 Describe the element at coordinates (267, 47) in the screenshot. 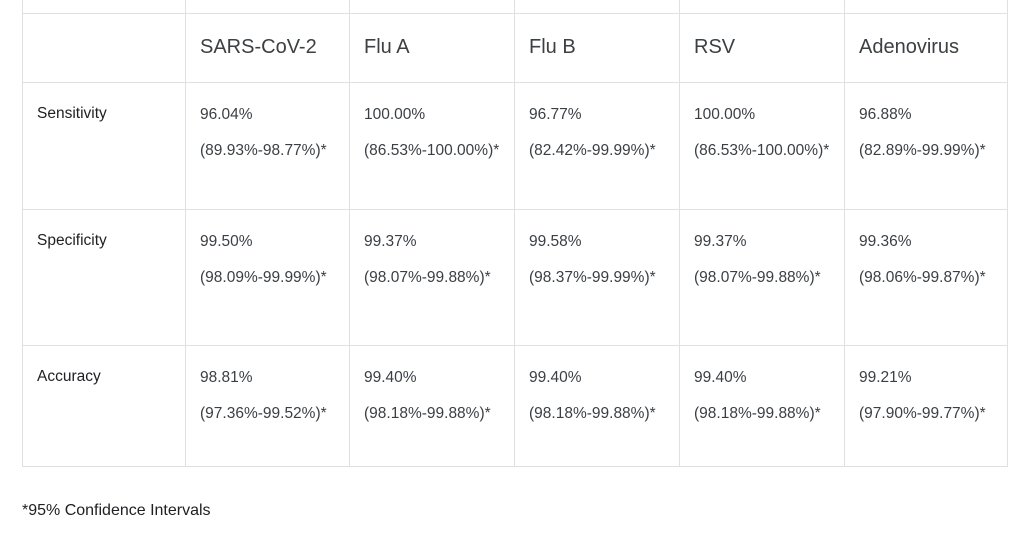

I see `header-cell-sars-cov-2: SARS-CoV-2` at that location.